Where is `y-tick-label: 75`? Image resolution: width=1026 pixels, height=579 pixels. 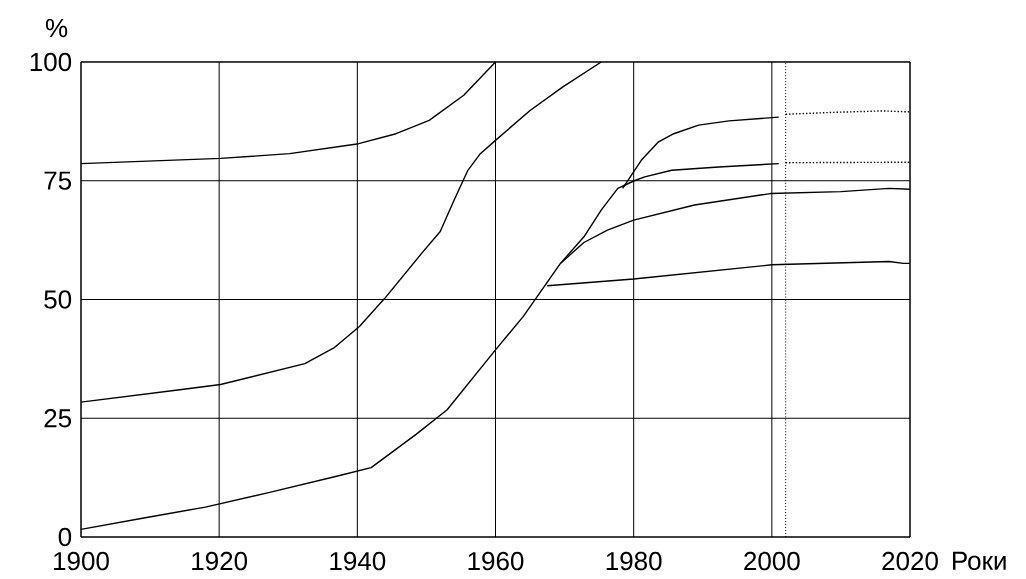
y-tick-label: 75 is located at coordinates (58, 180).